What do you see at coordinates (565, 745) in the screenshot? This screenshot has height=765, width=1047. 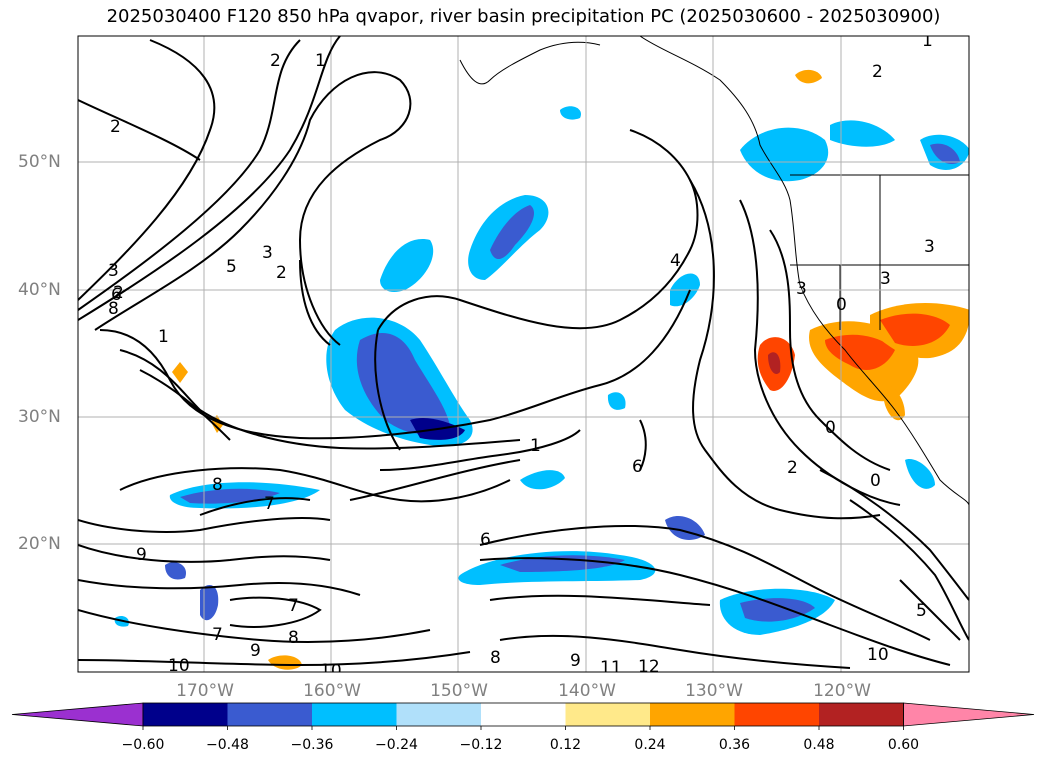 I see `colorbar-tick-label: 0.12` at bounding box center [565, 745].